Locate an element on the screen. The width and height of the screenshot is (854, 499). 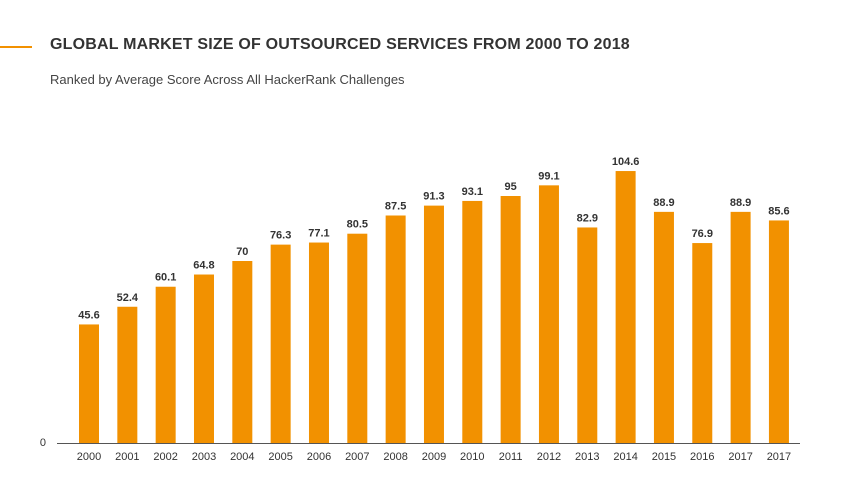
bar-value-label: 76.9 is located at coordinates (702, 234).